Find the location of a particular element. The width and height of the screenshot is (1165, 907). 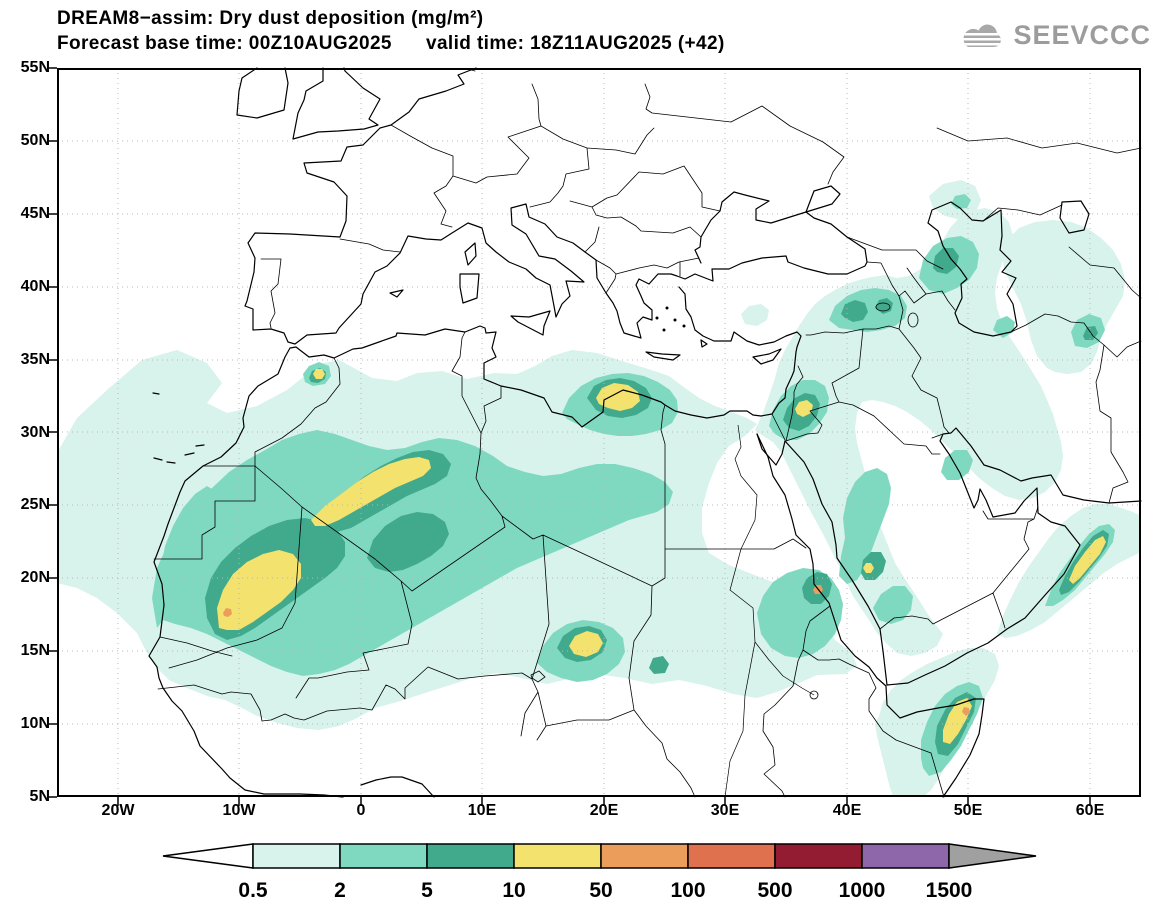

lat-label: 10N is located at coordinates (35, 723).